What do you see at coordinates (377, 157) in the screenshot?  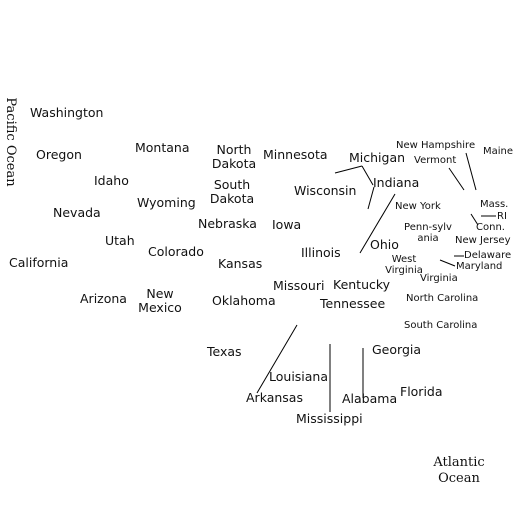 I see `michigan-label: Michigan` at bounding box center [377, 157].